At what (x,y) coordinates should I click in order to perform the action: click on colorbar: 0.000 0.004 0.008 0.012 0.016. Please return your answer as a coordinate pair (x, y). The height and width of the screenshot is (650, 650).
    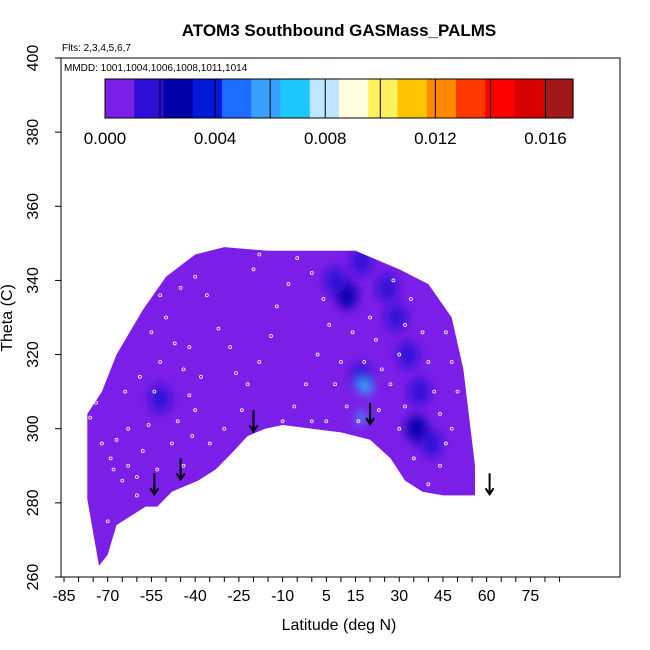
    Looking at the image, I should click on (329, 113).